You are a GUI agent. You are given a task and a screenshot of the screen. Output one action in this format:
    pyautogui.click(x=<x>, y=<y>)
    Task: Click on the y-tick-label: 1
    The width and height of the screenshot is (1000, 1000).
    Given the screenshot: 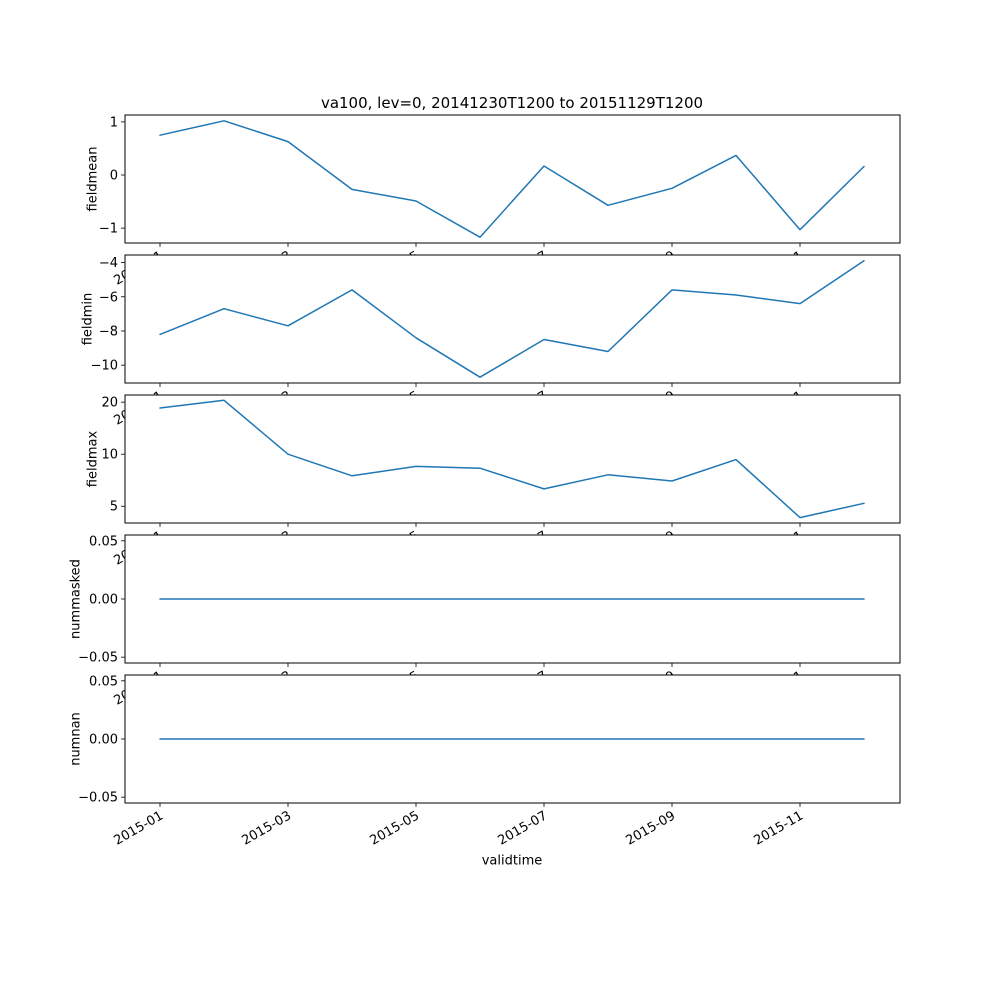 What is the action you would take?
    pyautogui.click(x=114, y=122)
    